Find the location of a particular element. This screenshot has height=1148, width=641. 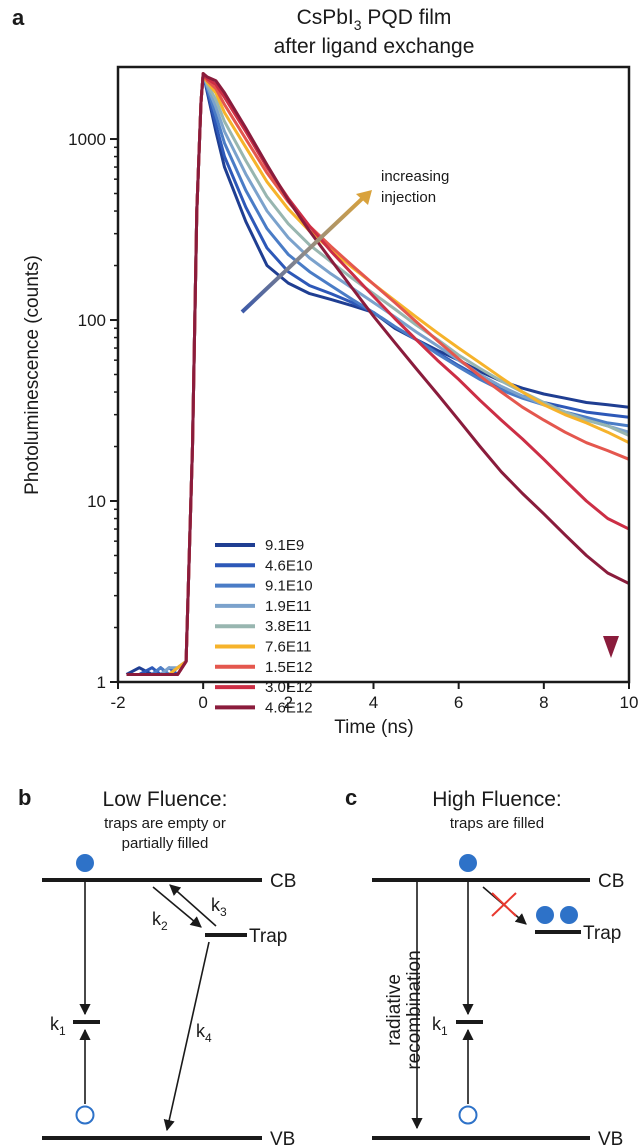

diagram-b-subtitle-2: partially filled is located at coordinates (165, 843).